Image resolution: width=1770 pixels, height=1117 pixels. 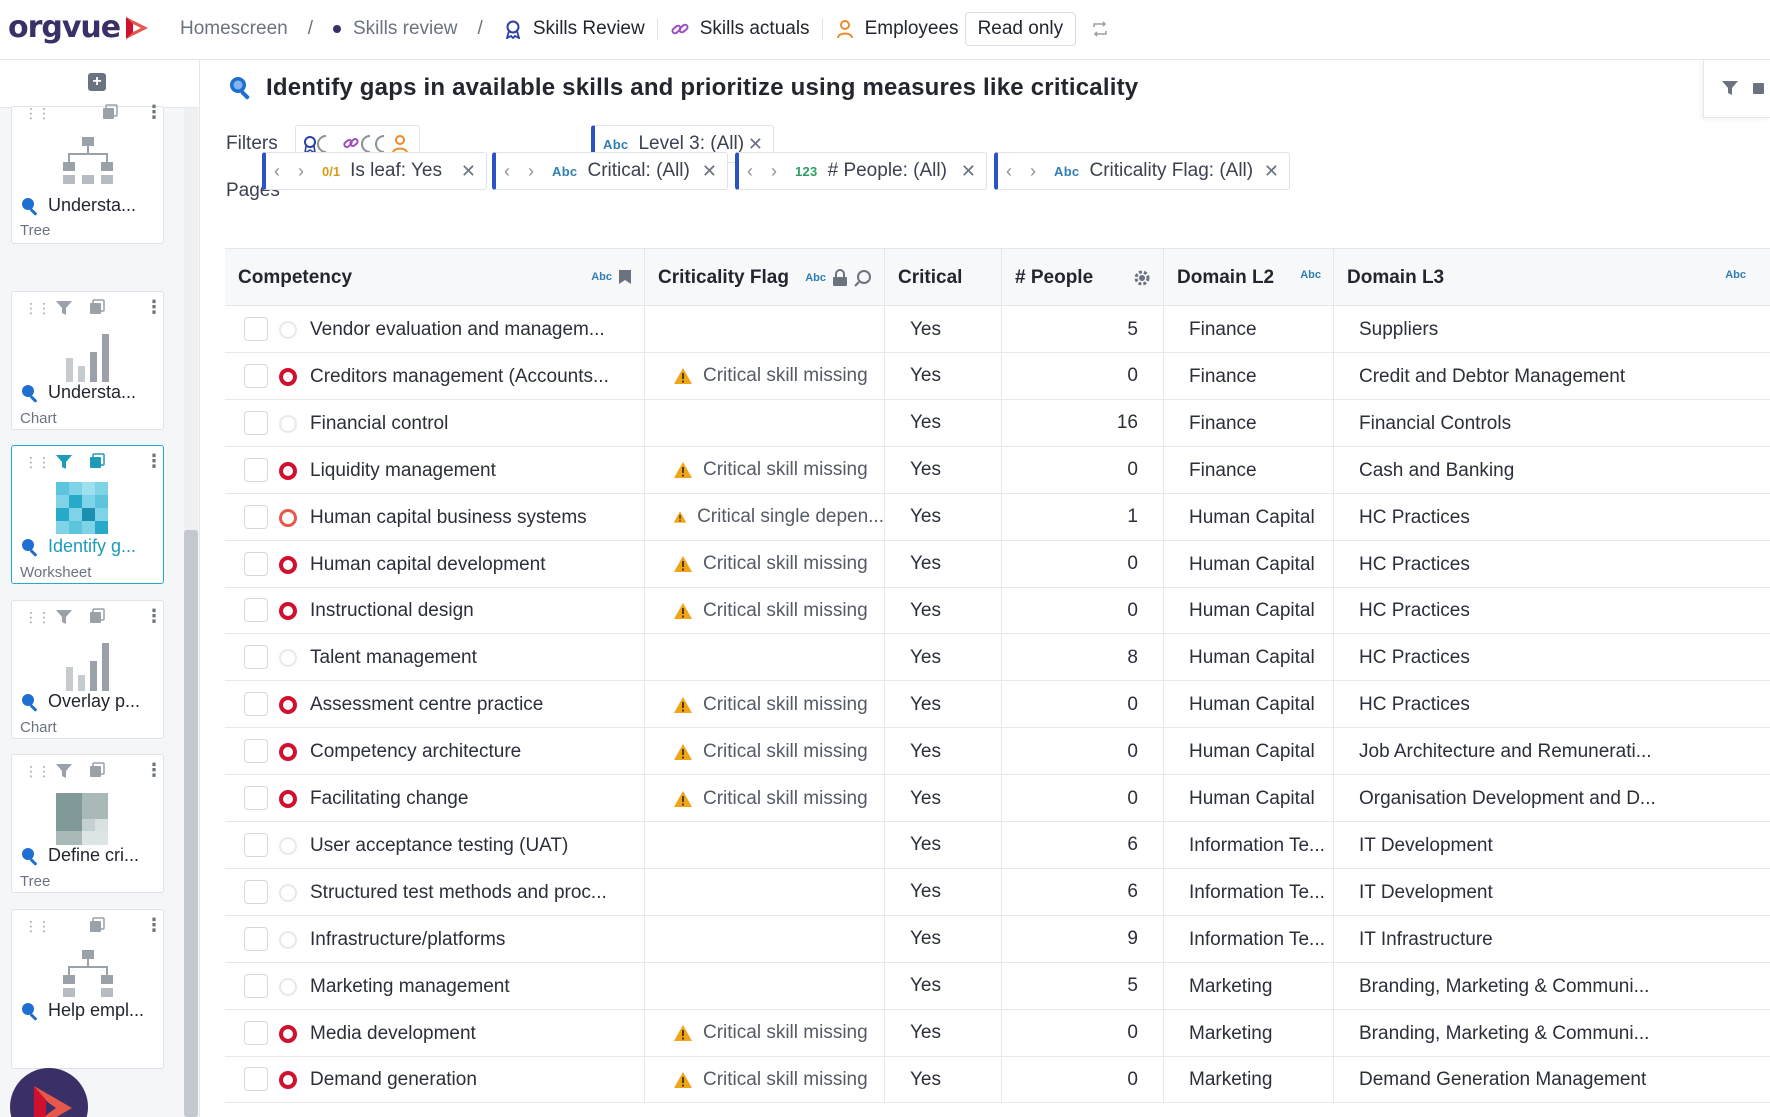 I want to click on sidebar-card-identify-worksheet: ⋮⋮ ⋮ Identify g... Worksheet, so click(x=87, y=514).